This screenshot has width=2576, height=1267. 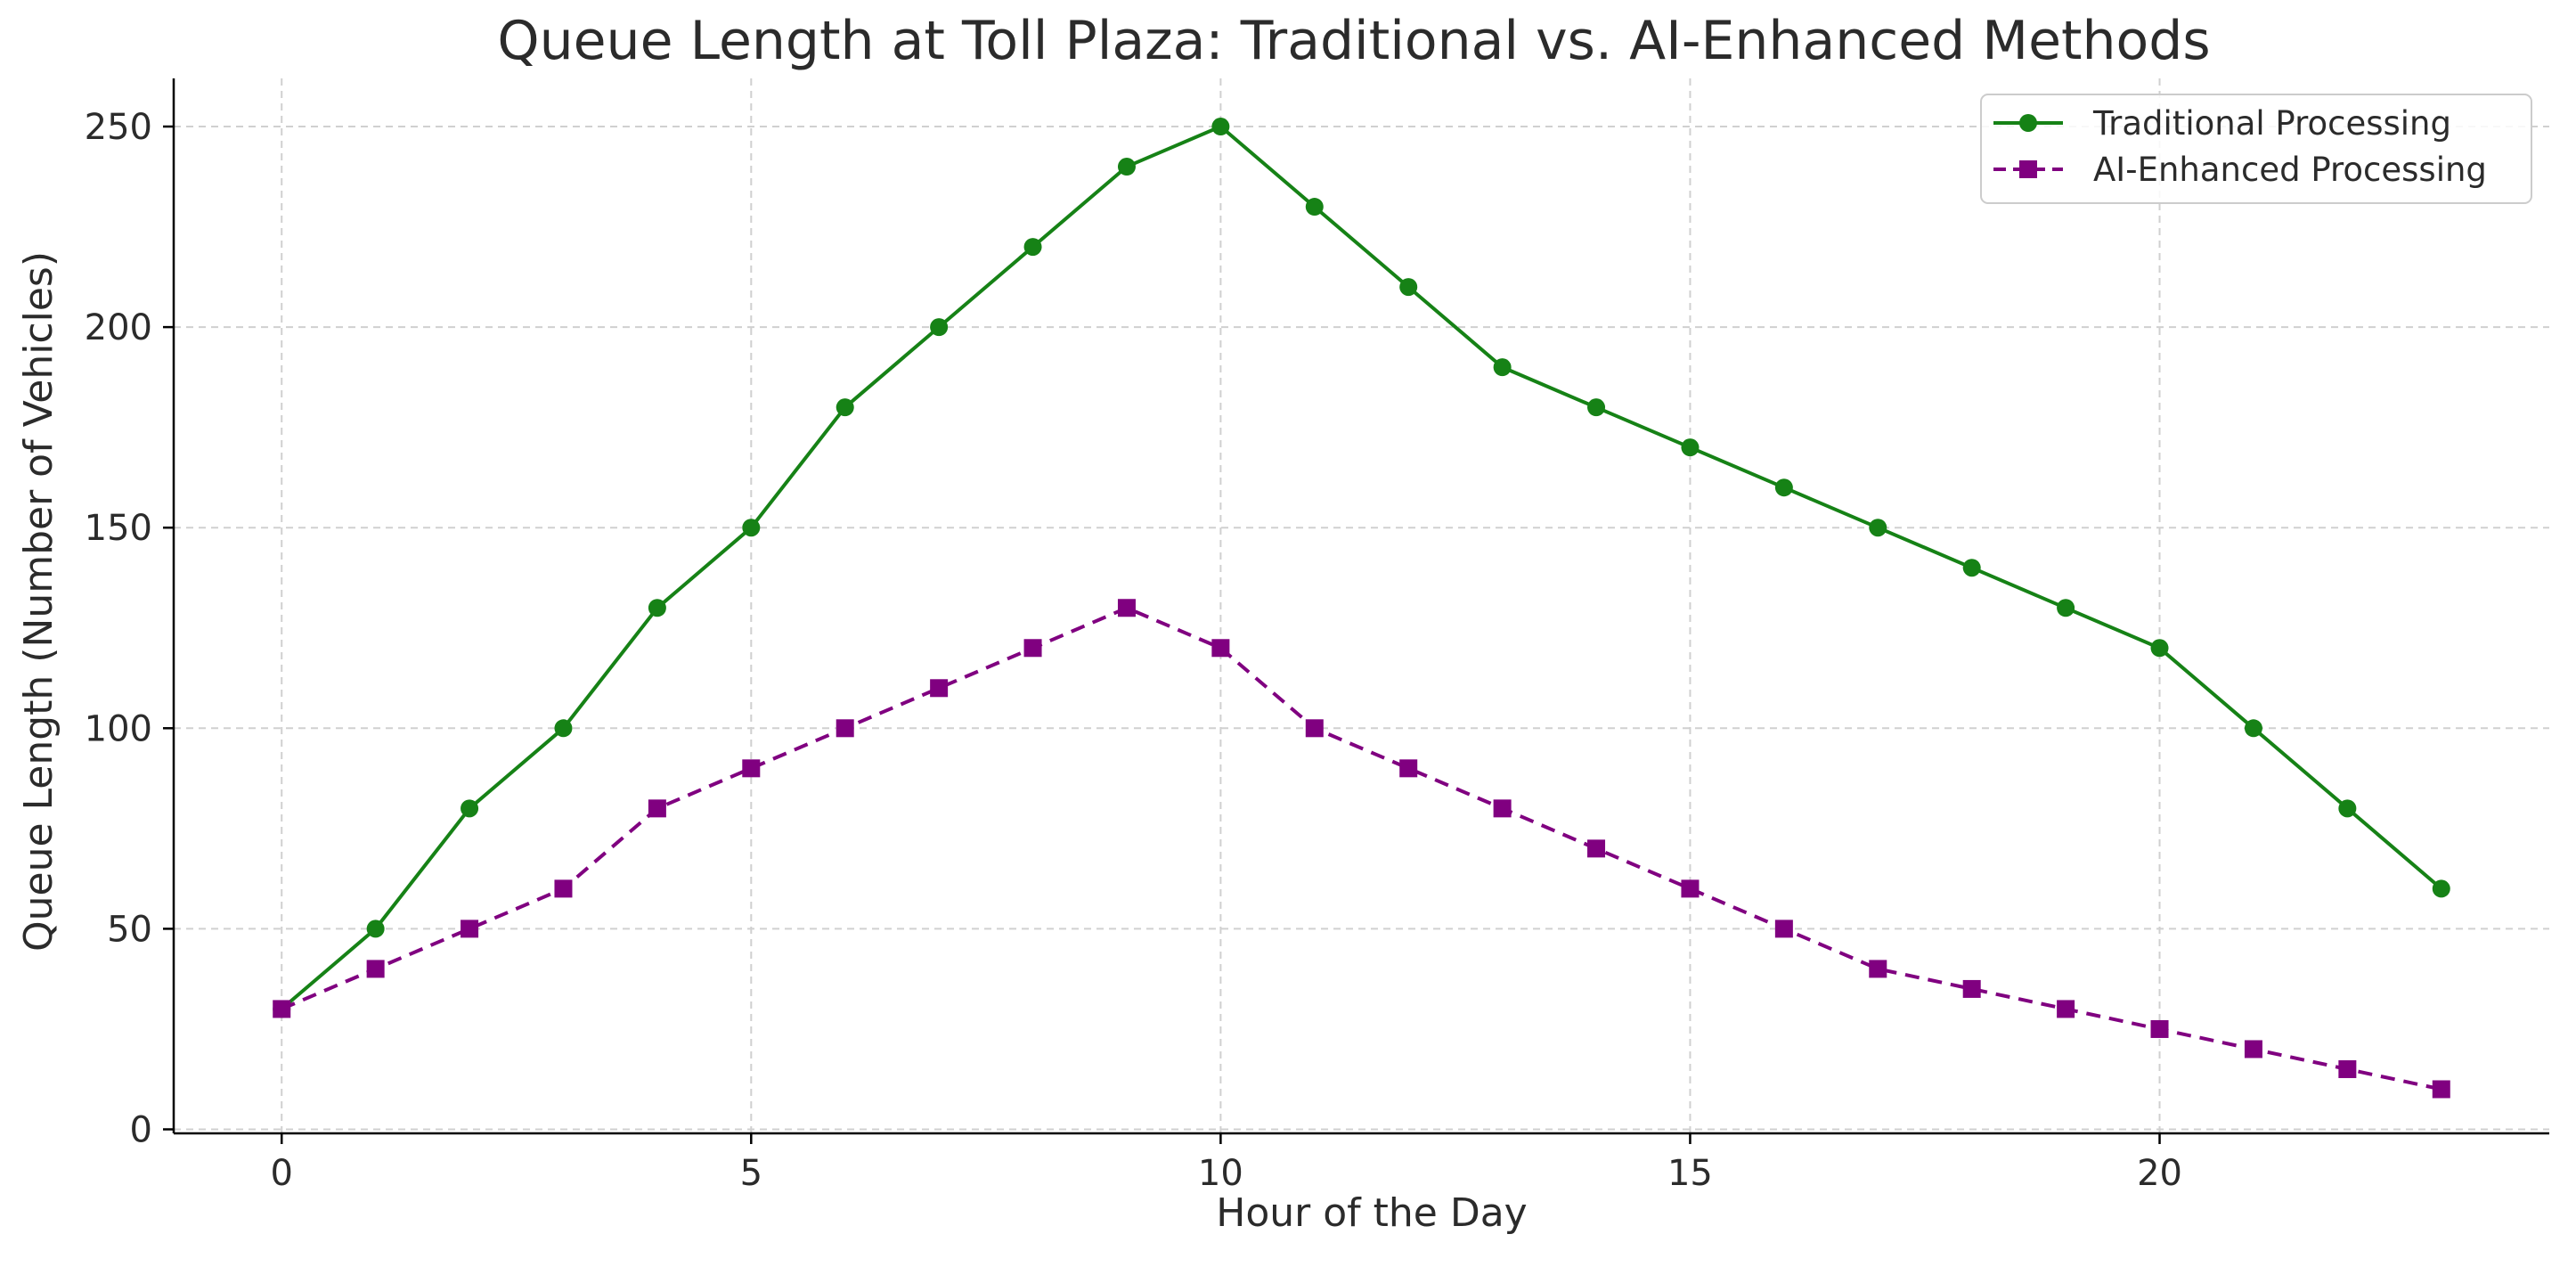 I want to click on x-axis-label: Hour of the Day, so click(x=1372, y=1213).